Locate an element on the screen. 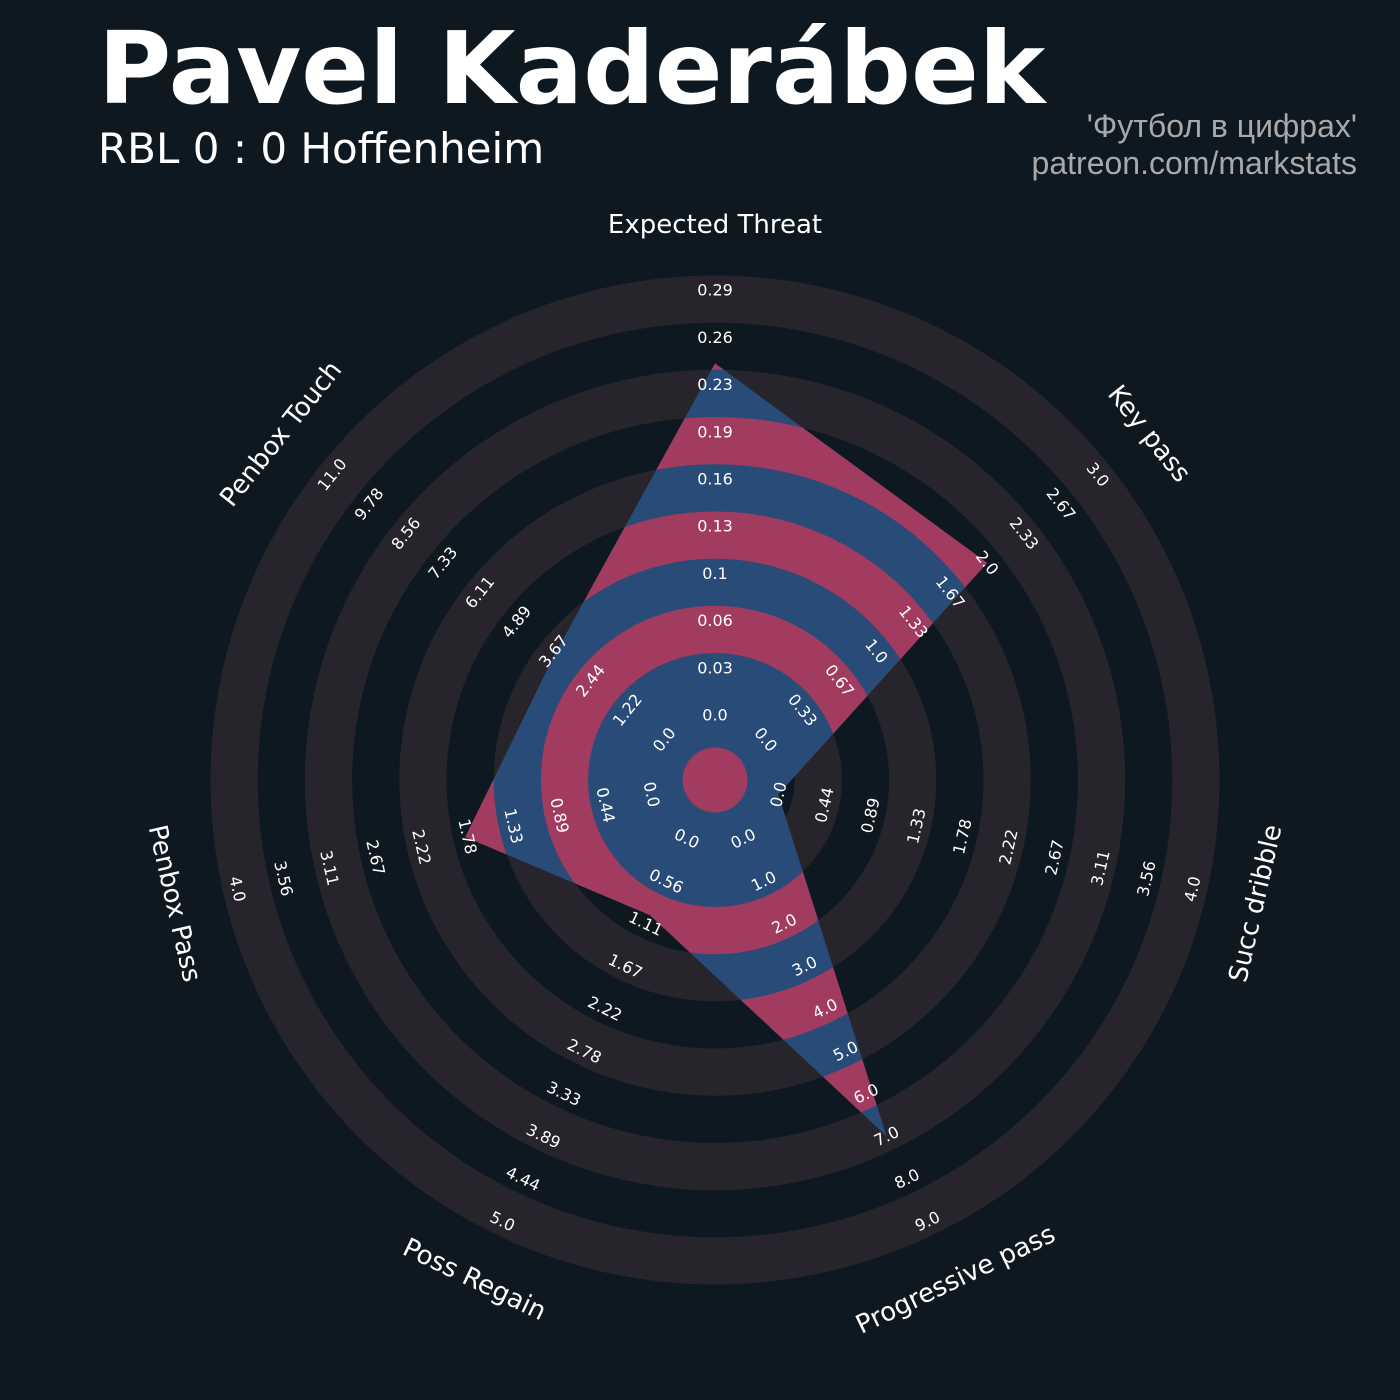  tick-label: 0.06 is located at coordinates (715, 620).